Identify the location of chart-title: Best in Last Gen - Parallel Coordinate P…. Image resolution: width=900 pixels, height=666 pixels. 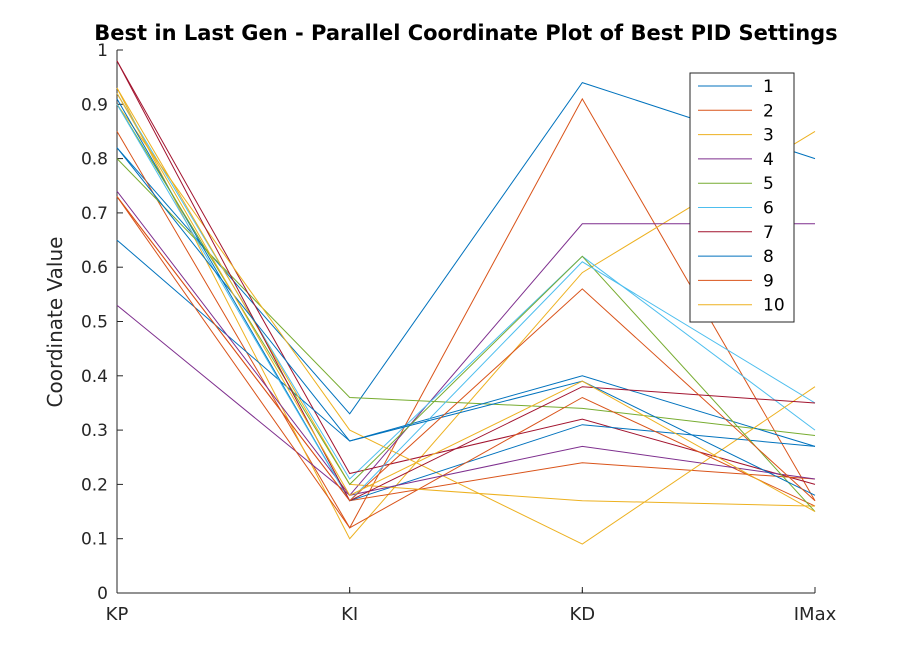
(465, 33).